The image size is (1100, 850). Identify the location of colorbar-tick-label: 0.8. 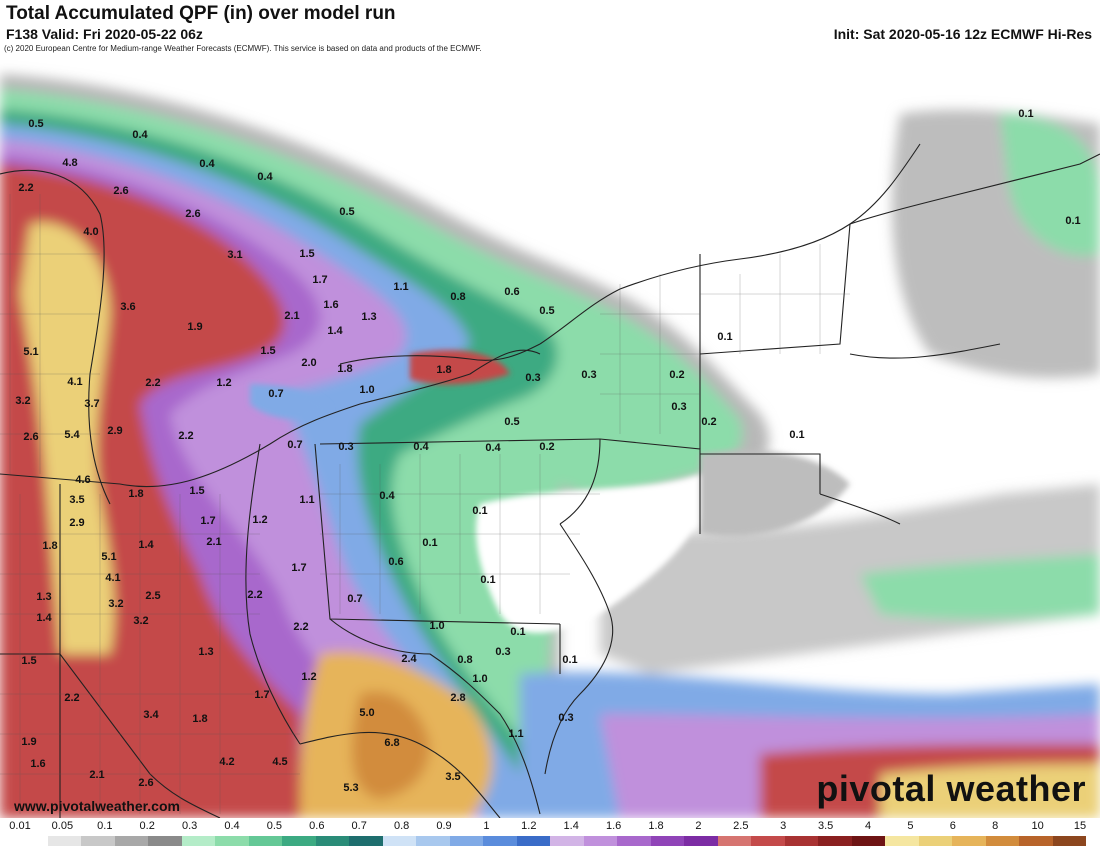
(401, 826).